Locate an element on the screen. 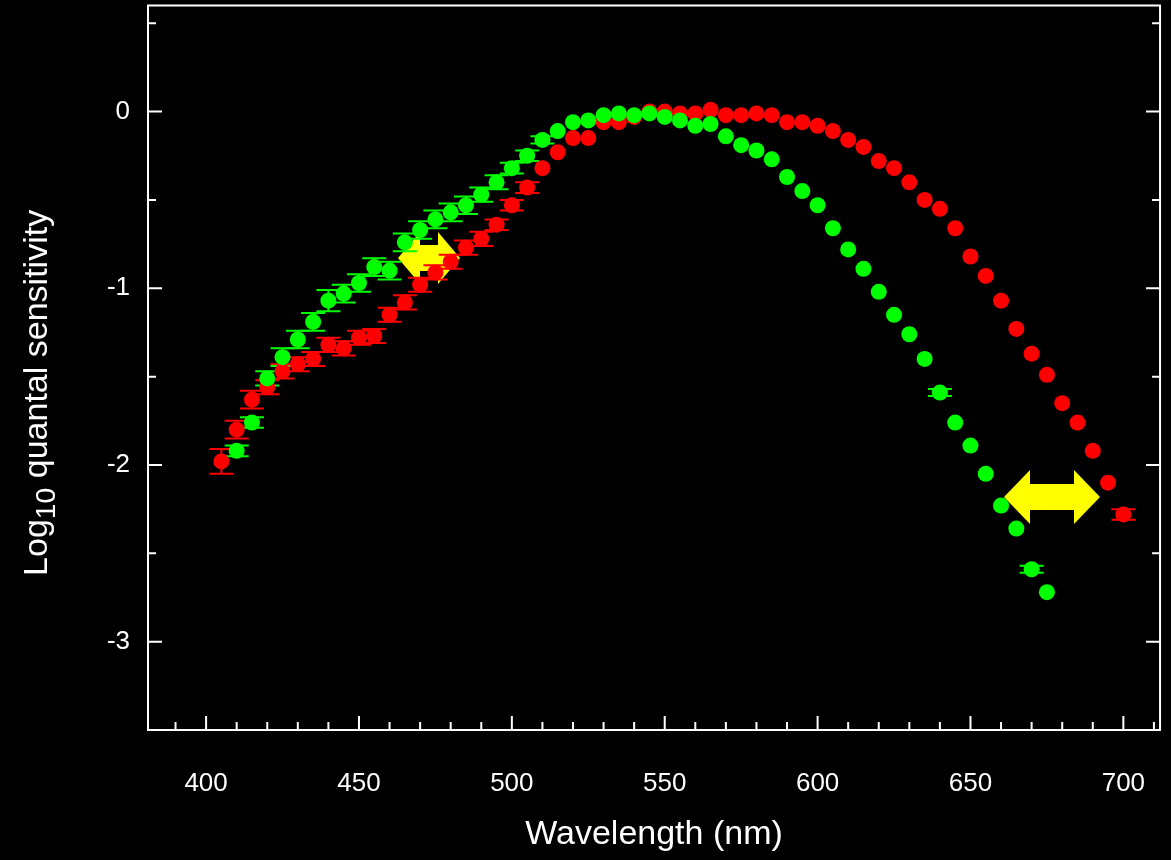 The width and height of the screenshot is (1171, 860). y-tick-label: -2 is located at coordinates (118, 463).